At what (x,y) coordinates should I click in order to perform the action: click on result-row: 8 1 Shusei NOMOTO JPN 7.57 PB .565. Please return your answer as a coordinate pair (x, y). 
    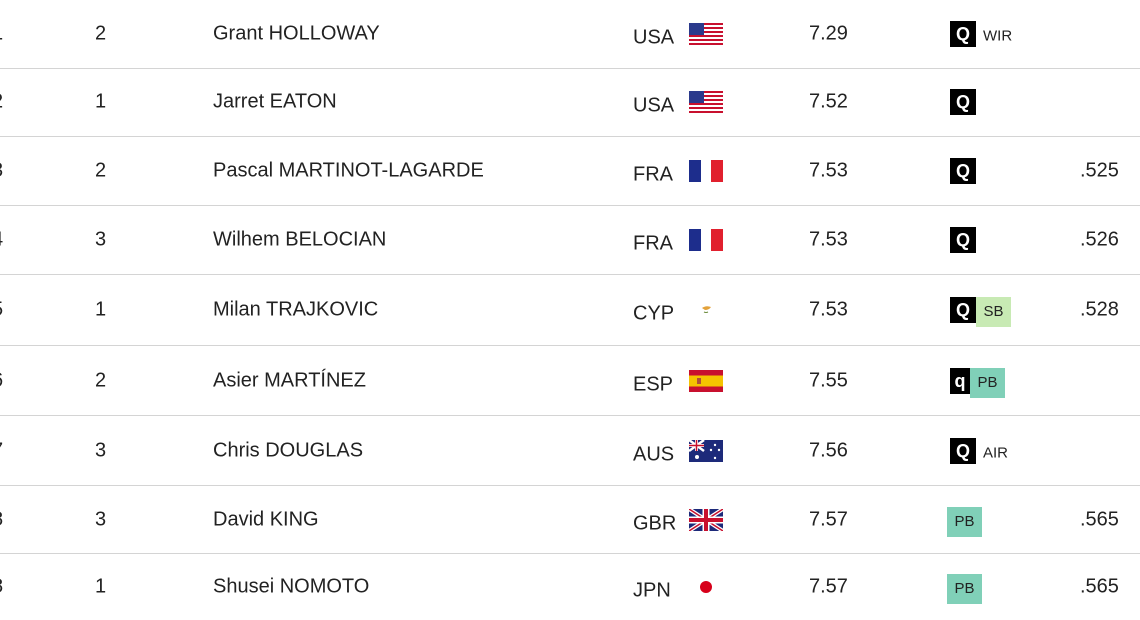
    Looking at the image, I should click on (570, 586).